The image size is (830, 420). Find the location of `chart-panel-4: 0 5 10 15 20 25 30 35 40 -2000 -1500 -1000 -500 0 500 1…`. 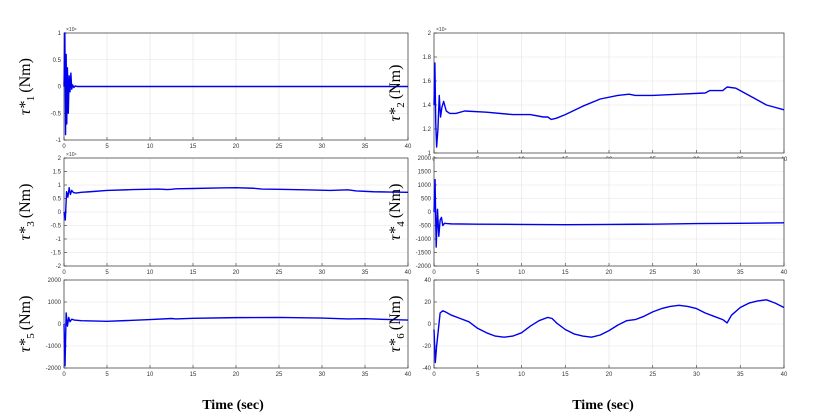

chart-panel-4: 0 5 10 15 20 25 30 35 40 -2000 -1500 -1000 -500 0 500 1… is located at coordinates (587, 216).